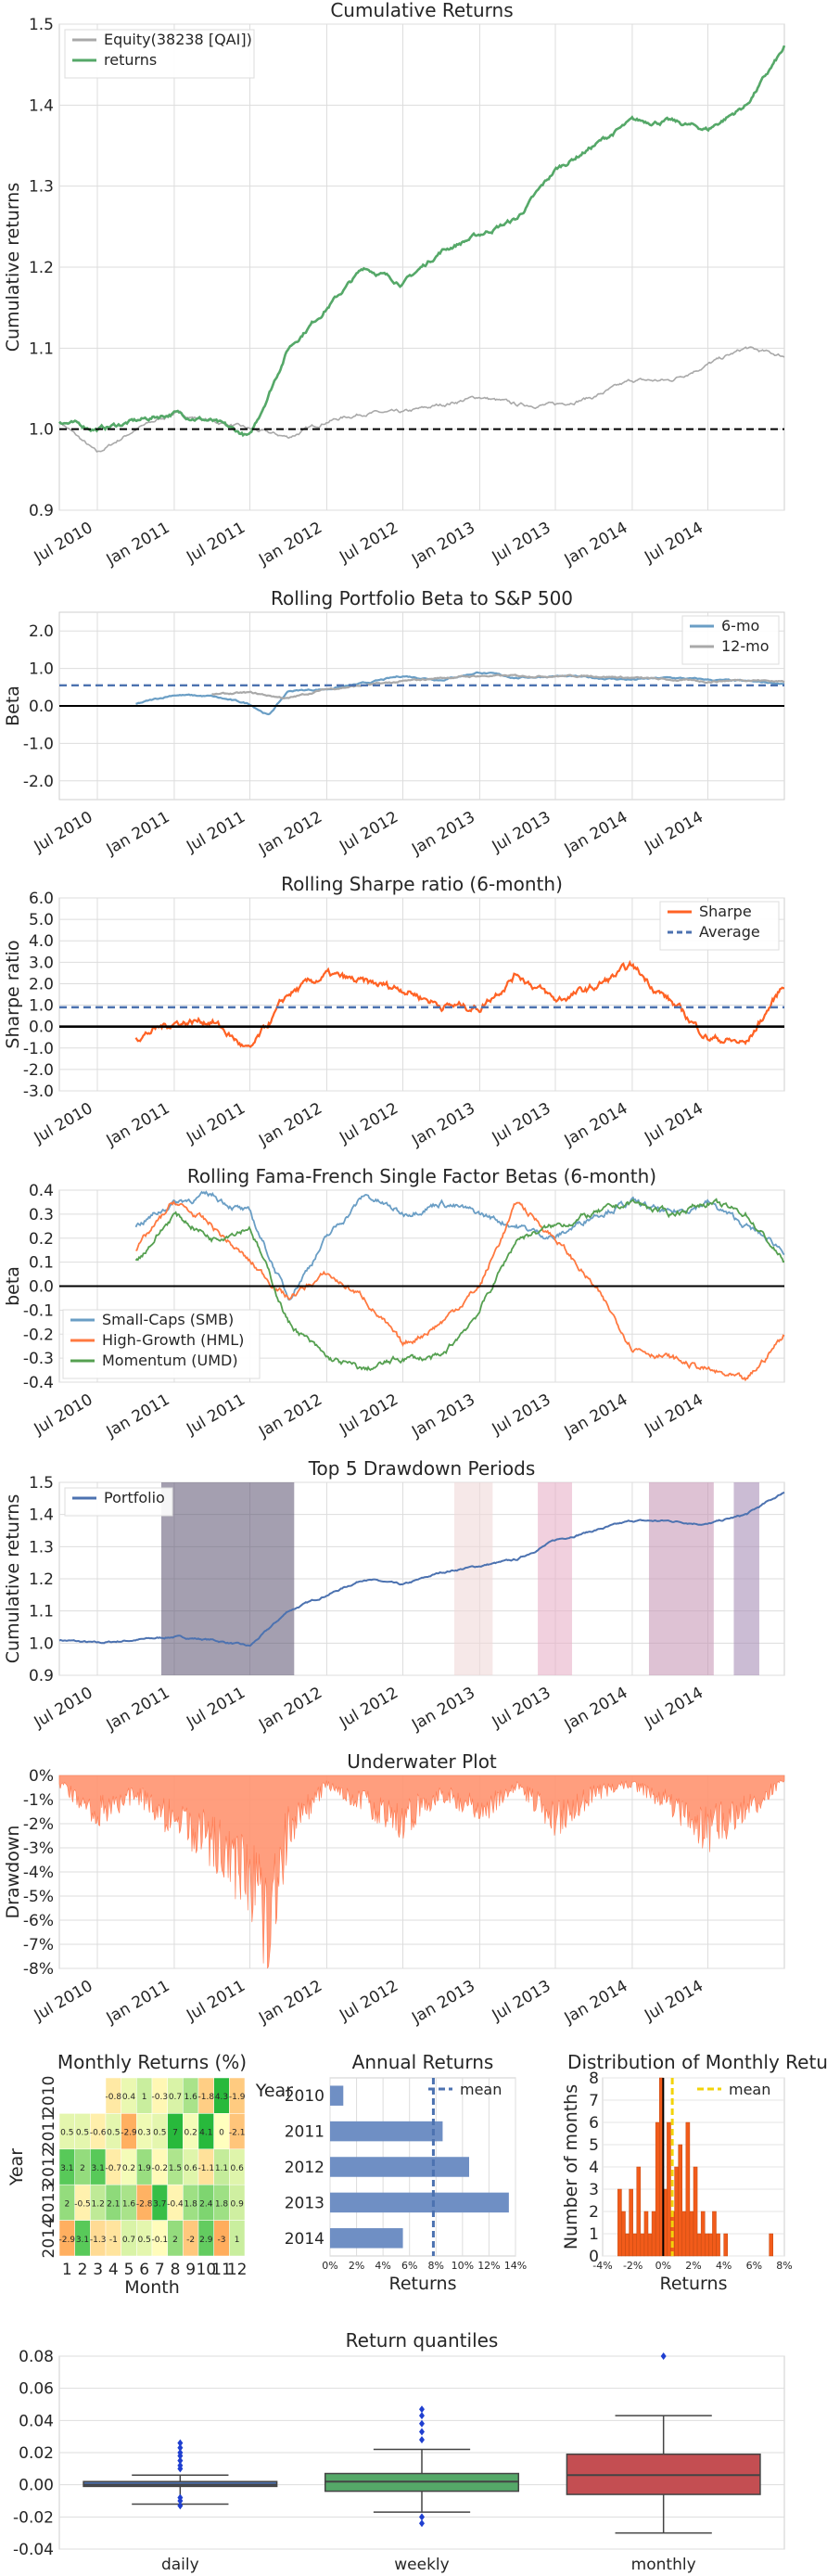 This screenshot has width=827, height=2576. I want to click on annual-returns-xtick-label: 6%, so click(409, 2266).